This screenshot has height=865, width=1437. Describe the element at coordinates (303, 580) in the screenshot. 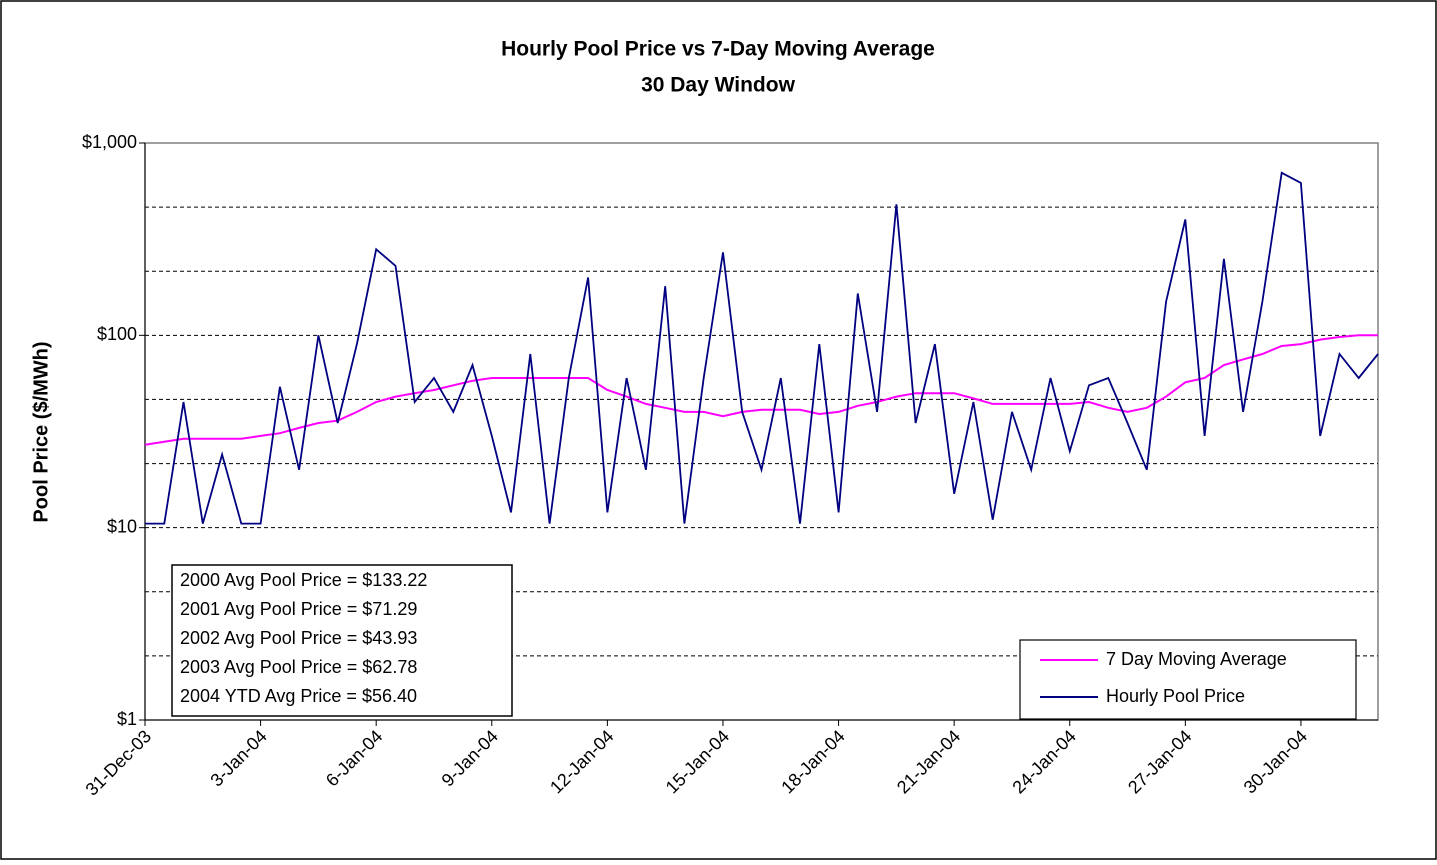

I see `annotation: 2000 Avg Pool Price = $133.22` at that location.